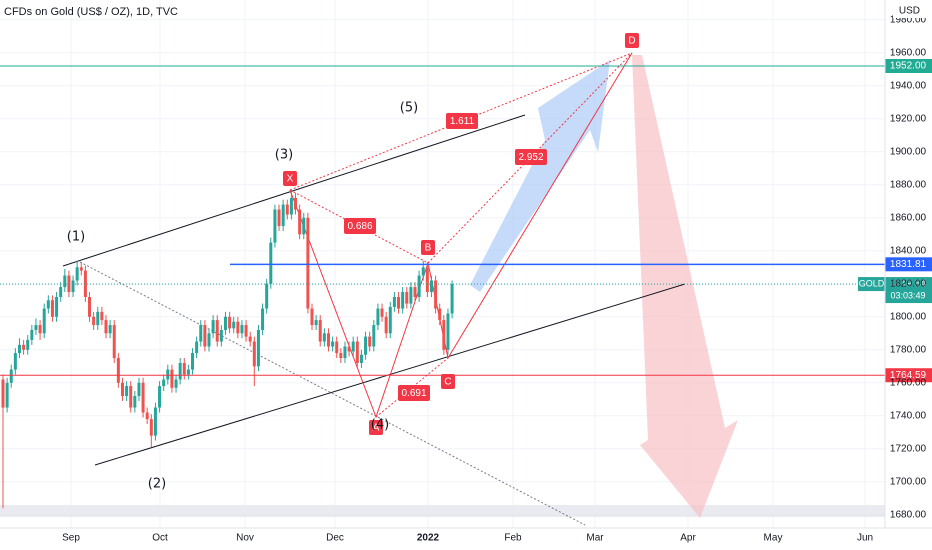 The height and width of the screenshot is (550, 932). What do you see at coordinates (540, 176) in the screenshot?
I see `blue-arrow` at bounding box center [540, 176].